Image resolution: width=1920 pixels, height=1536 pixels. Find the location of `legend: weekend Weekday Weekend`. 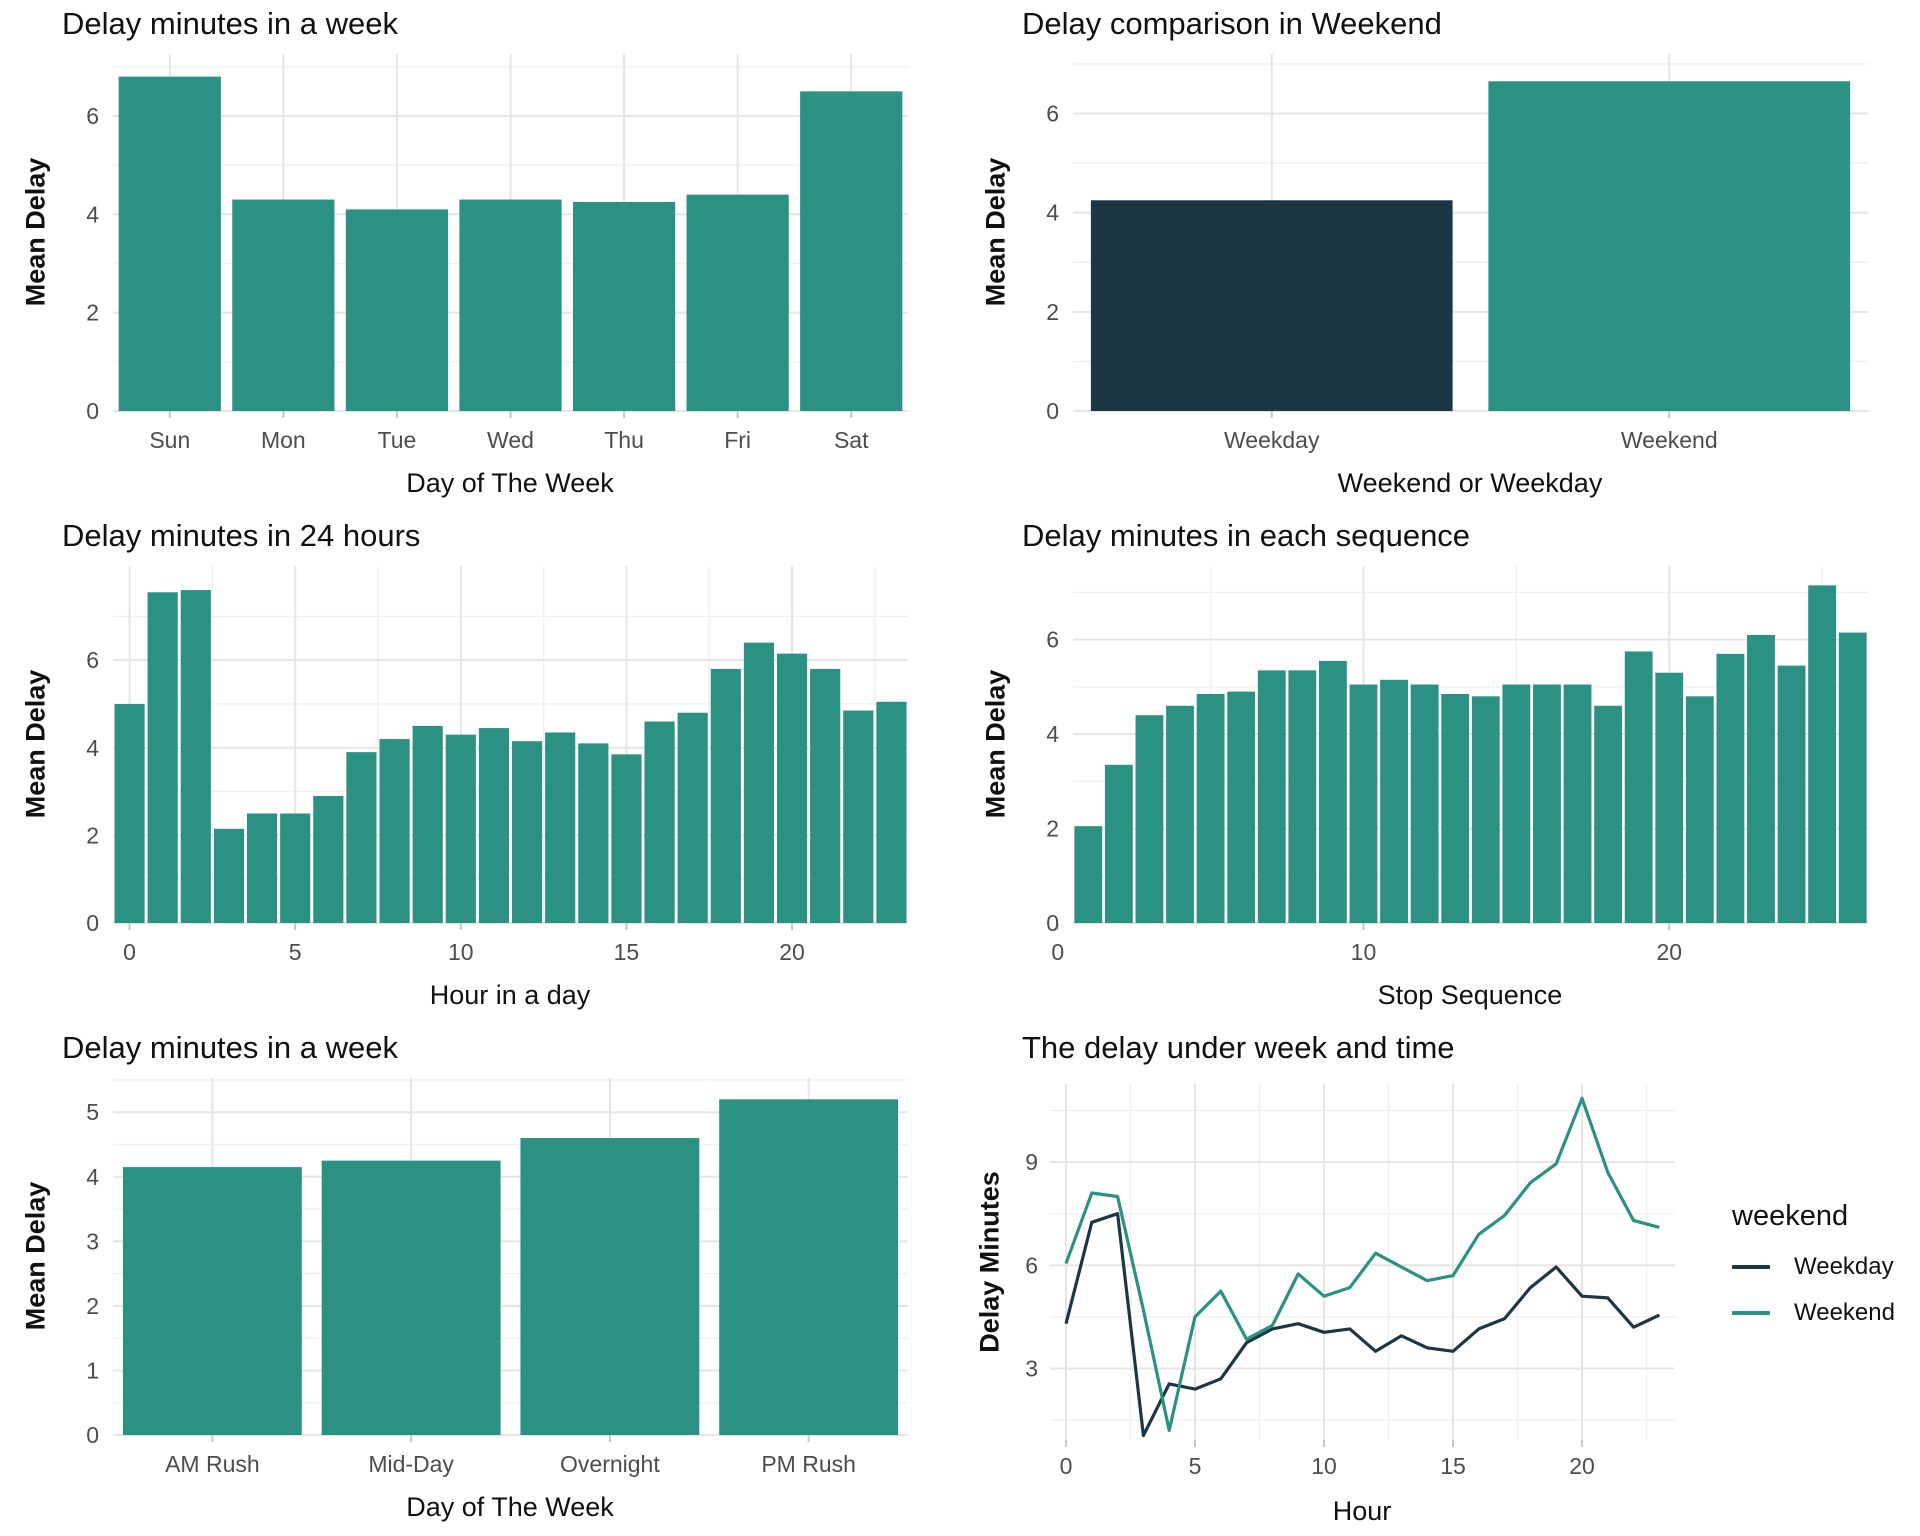

legend: weekend Weekday Weekend is located at coordinates (1813, 1272).